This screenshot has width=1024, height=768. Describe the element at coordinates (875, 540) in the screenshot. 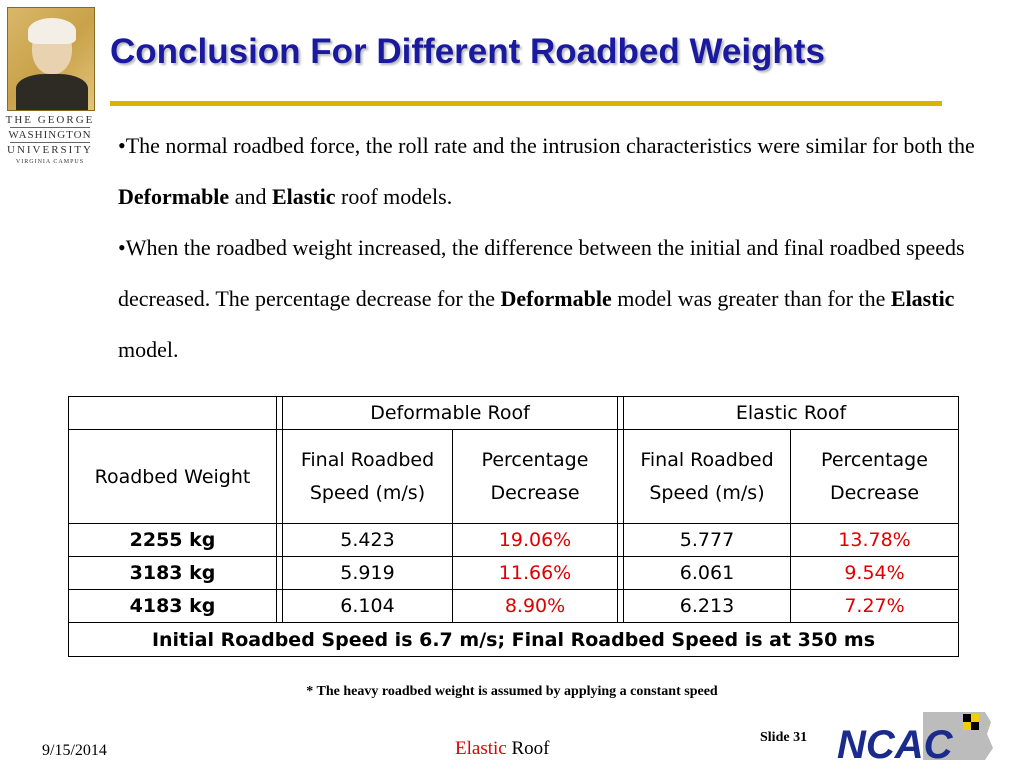

I see `cell-el-pct: 13.78%` at that location.